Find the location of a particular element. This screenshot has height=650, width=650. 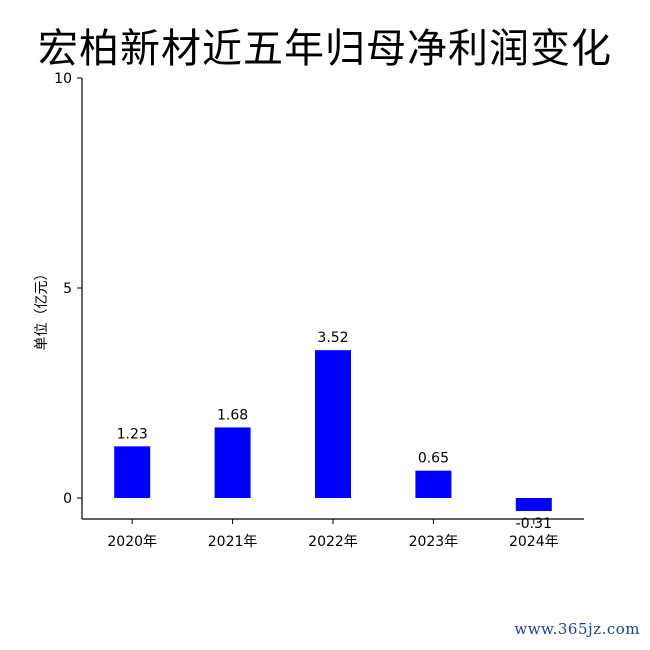

y-tick-label-1: 0 is located at coordinates (67, 499).